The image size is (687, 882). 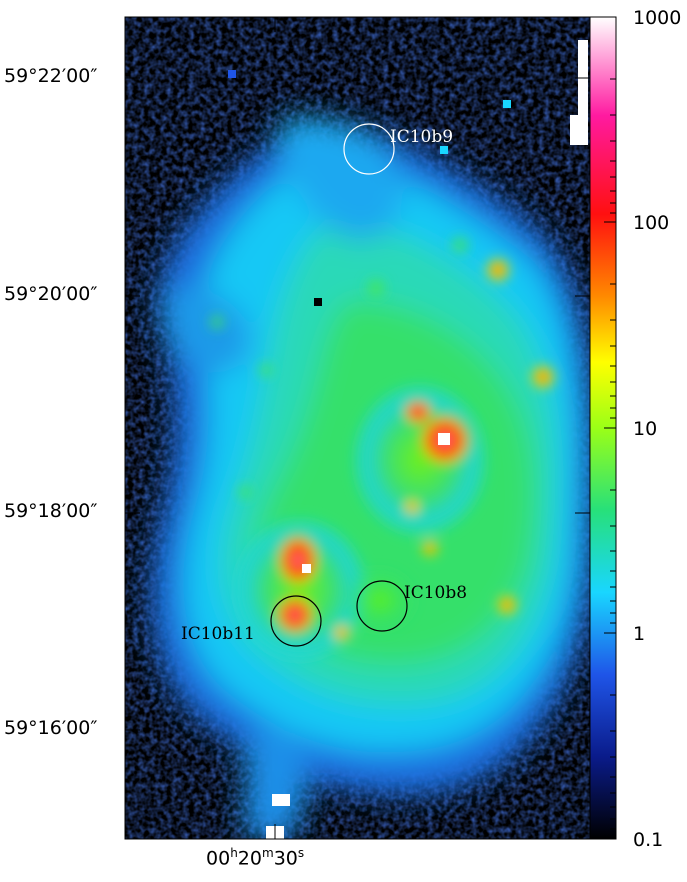 What do you see at coordinates (218, 858) in the screenshot?
I see `ra-hours: 00` at bounding box center [218, 858].